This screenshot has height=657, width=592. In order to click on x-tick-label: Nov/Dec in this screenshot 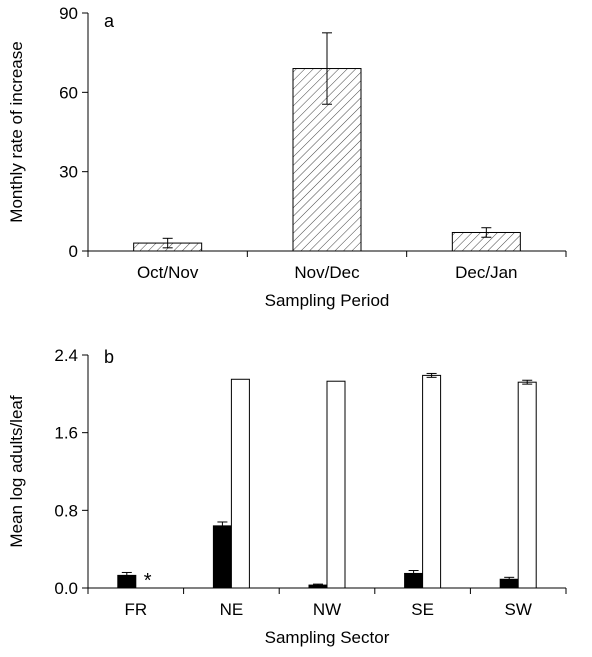, I will do `click(327, 272)`.